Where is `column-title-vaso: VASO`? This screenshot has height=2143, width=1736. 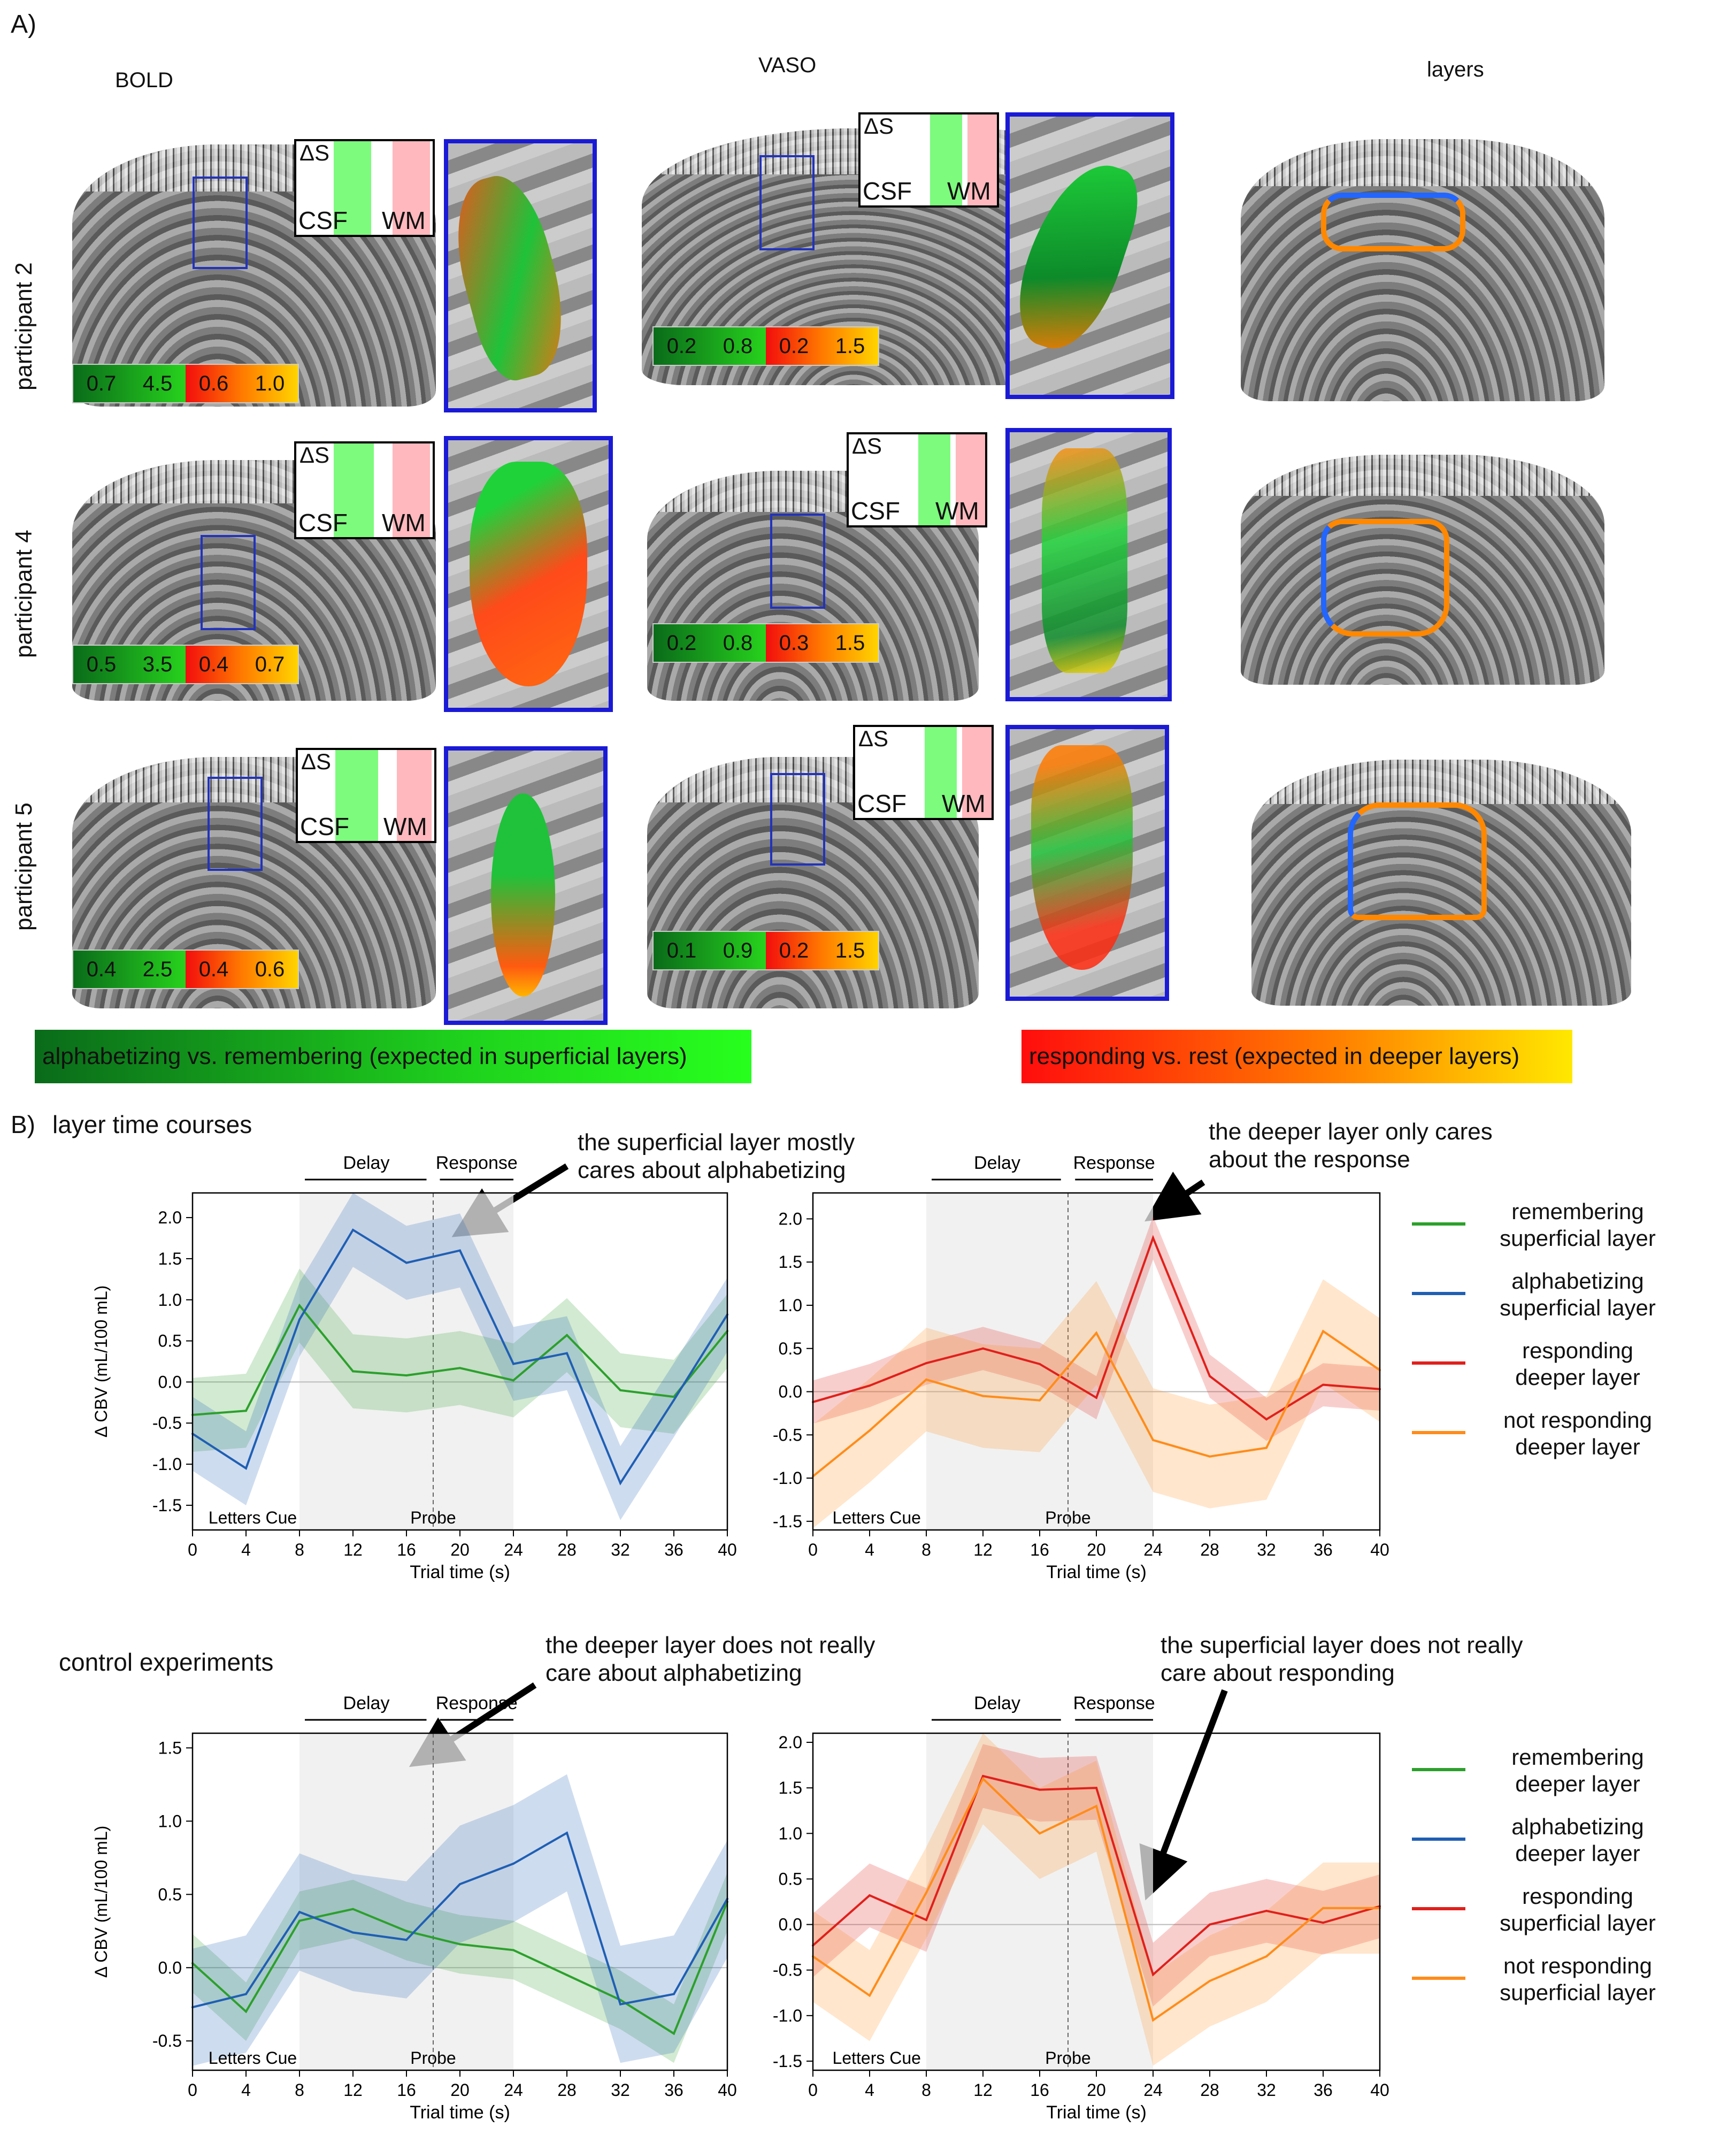
column-title-vaso: VASO is located at coordinates (787, 65).